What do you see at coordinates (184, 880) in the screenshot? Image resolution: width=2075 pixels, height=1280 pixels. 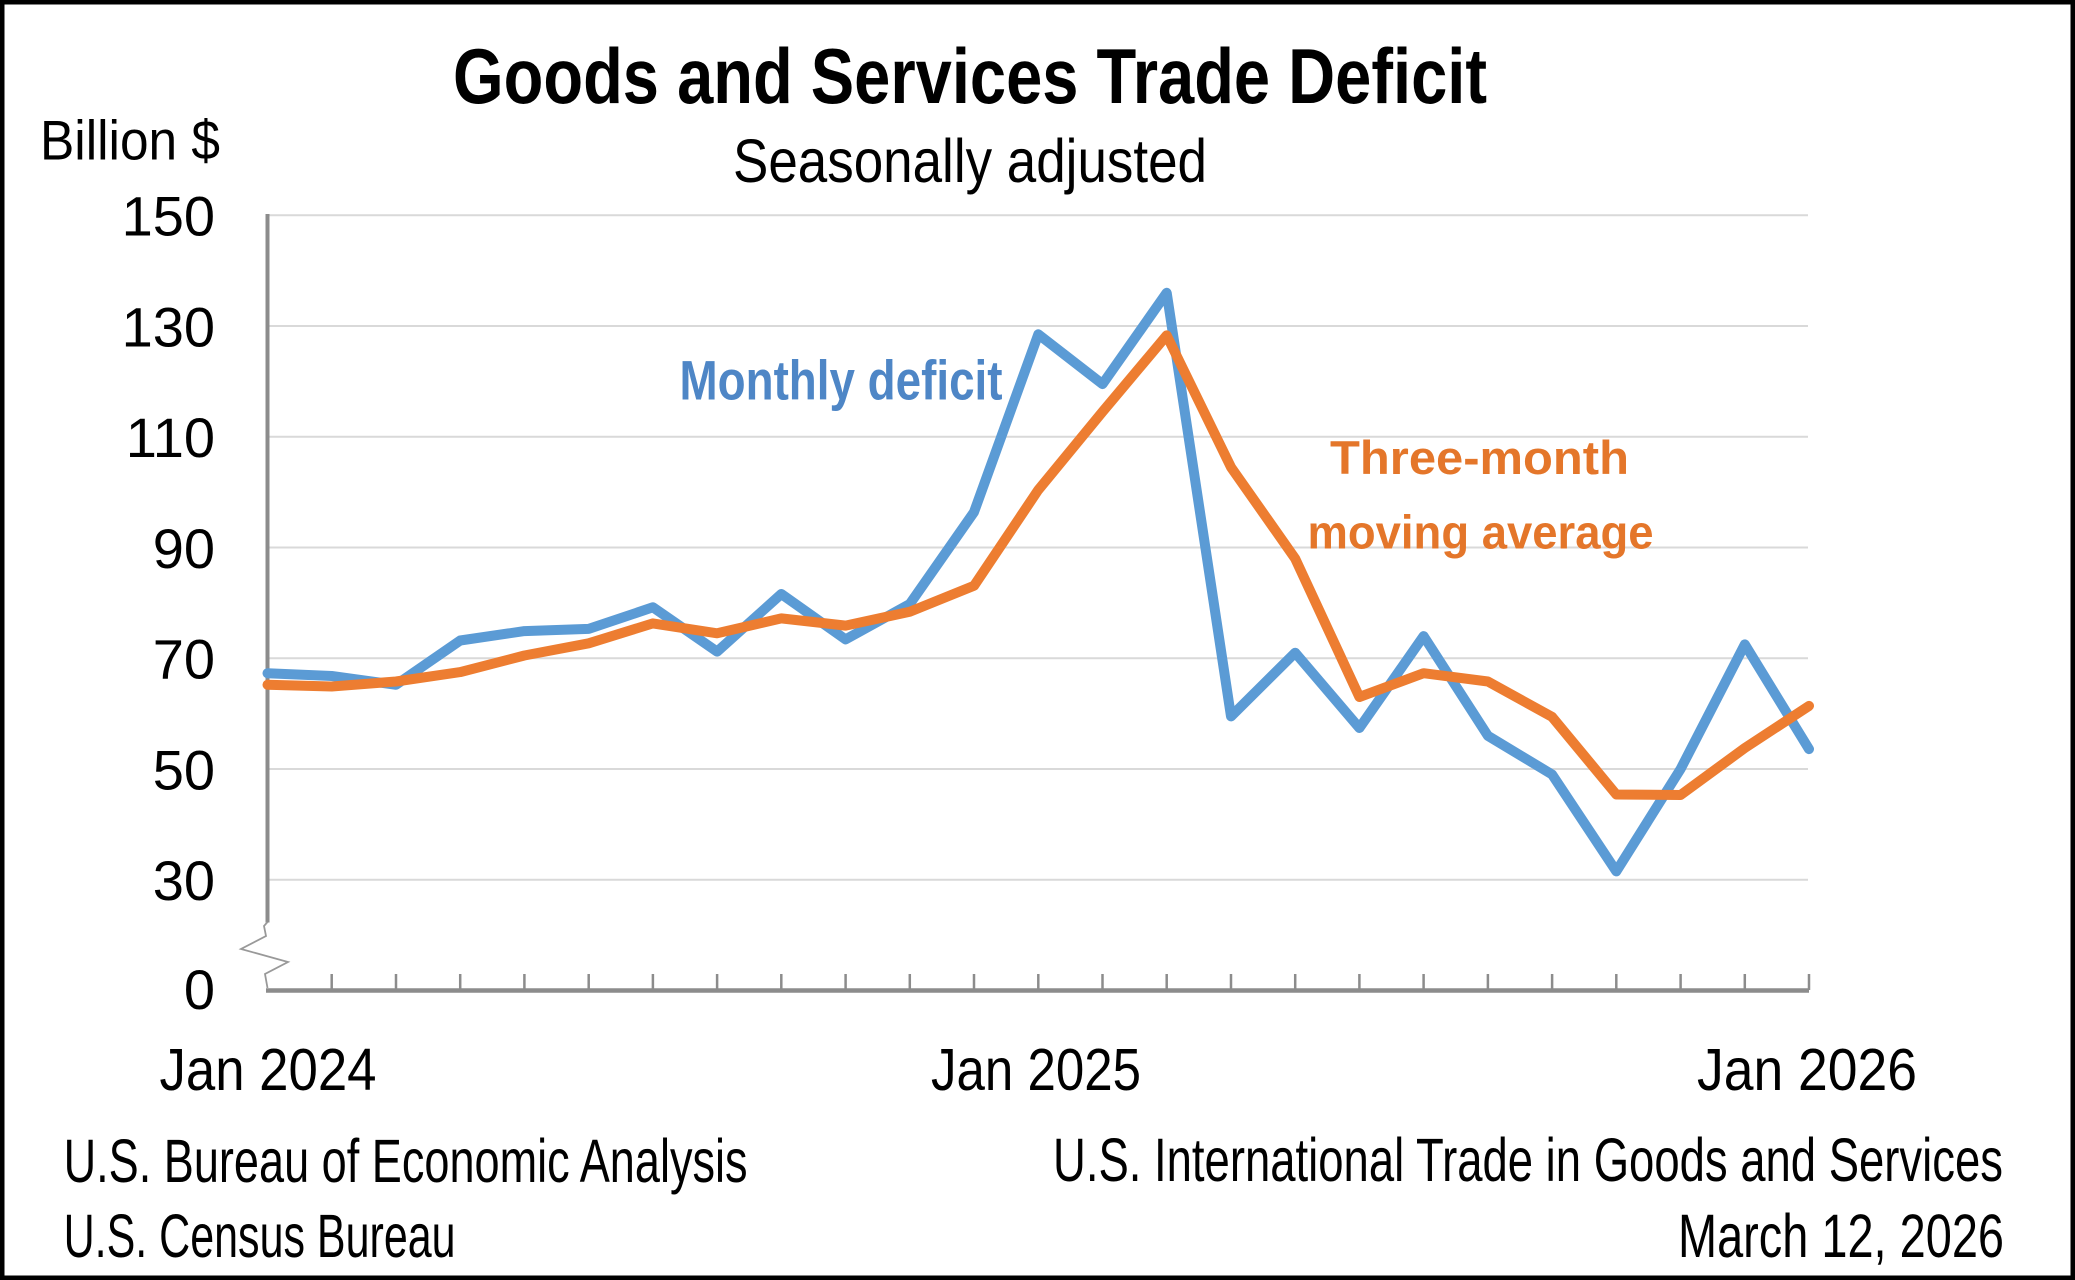 I see `svg-text: 30` at bounding box center [184, 880].